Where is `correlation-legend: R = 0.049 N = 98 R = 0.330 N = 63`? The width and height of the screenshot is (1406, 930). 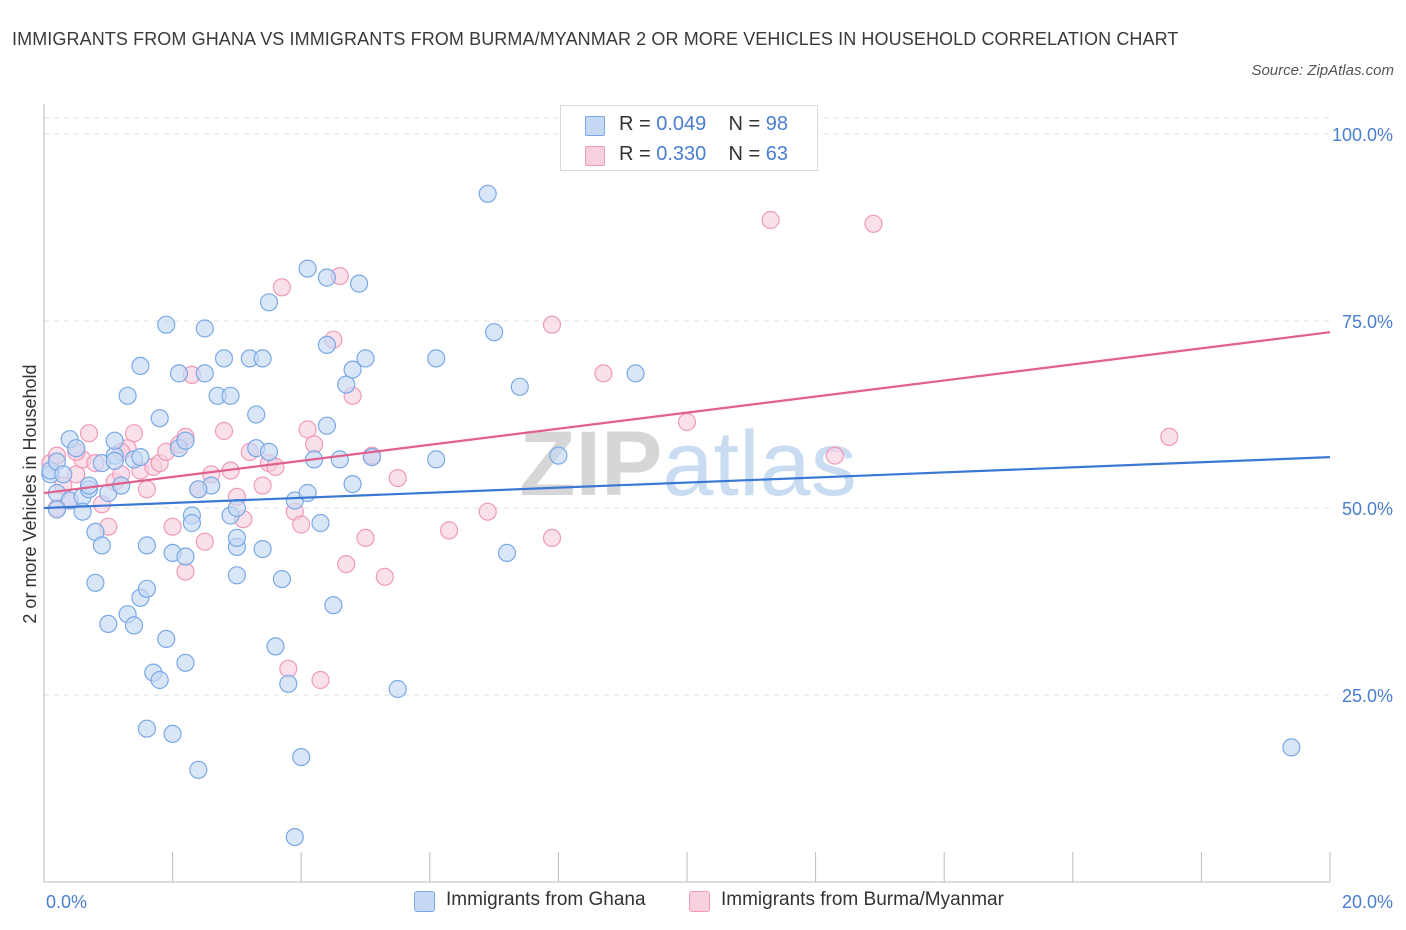 correlation-legend: R = 0.049 N = 98 R = 0.330 N = 63 is located at coordinates (689, 138).